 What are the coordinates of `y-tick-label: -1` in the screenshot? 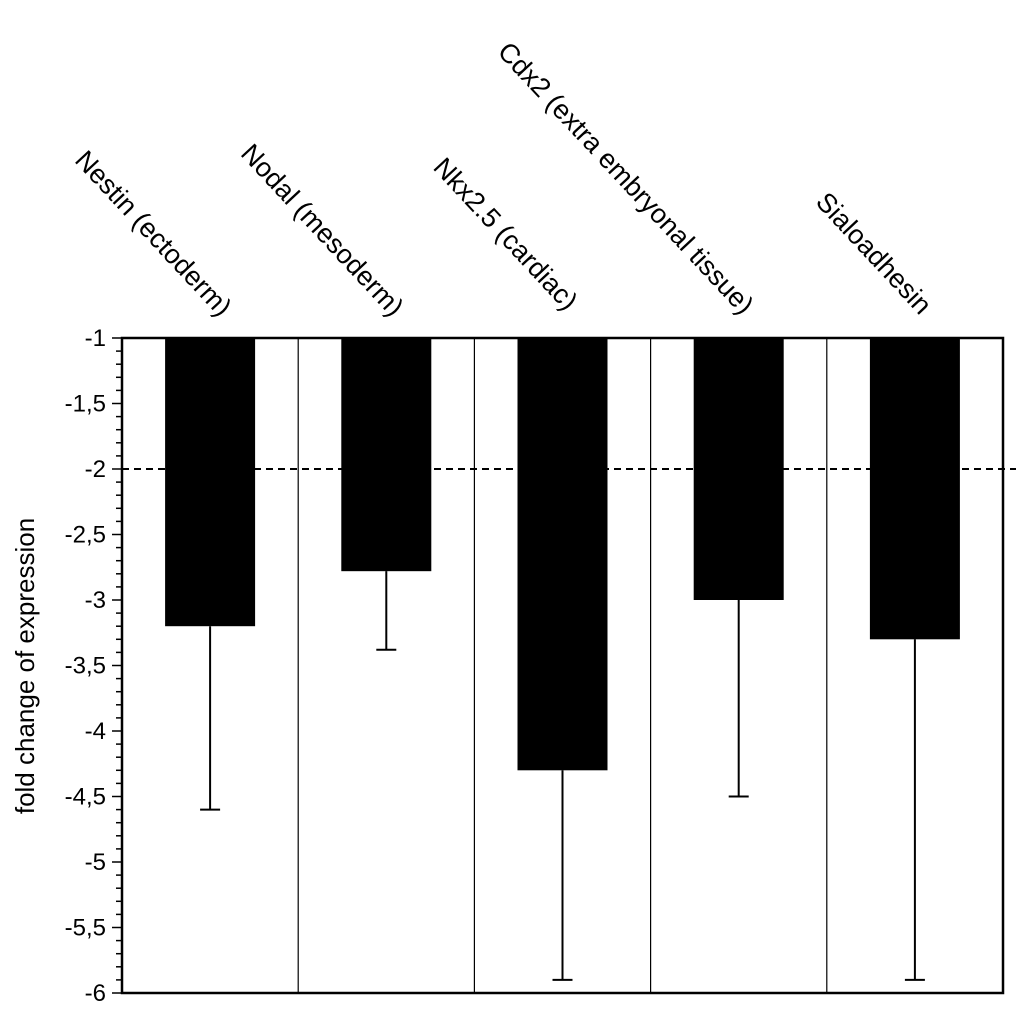 It's located at (95, 338).